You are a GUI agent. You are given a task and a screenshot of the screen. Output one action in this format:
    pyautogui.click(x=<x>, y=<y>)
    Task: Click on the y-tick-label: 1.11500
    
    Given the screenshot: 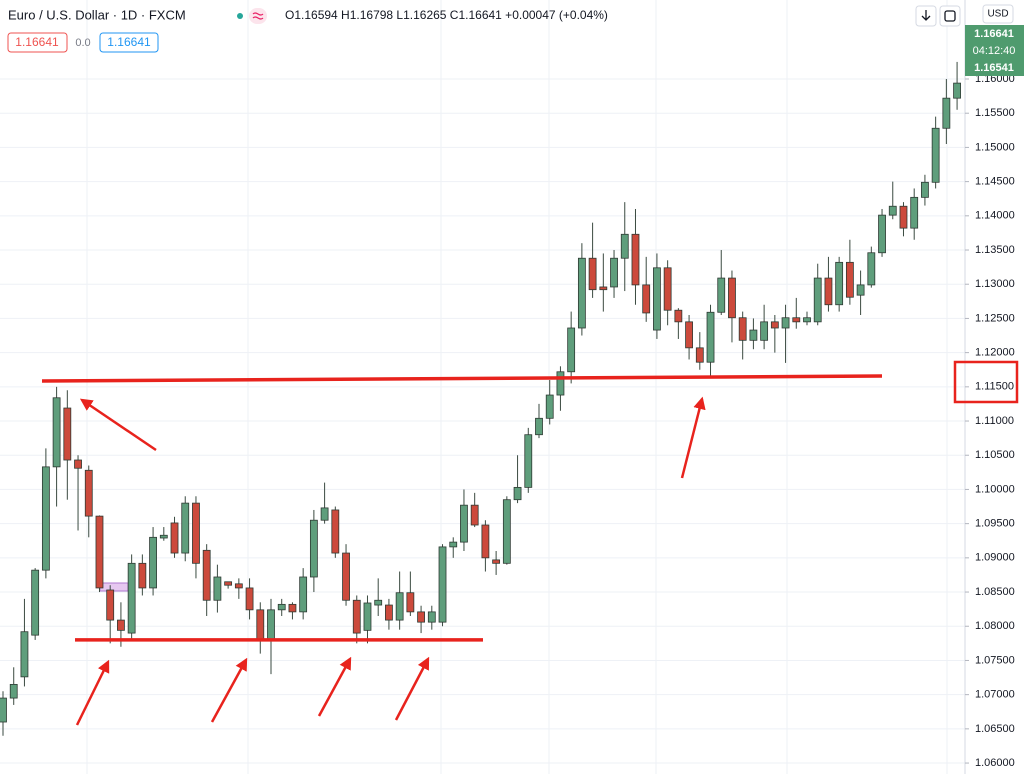 What is the action you would take?
    pyautogui.click(x=994, y=387)
    